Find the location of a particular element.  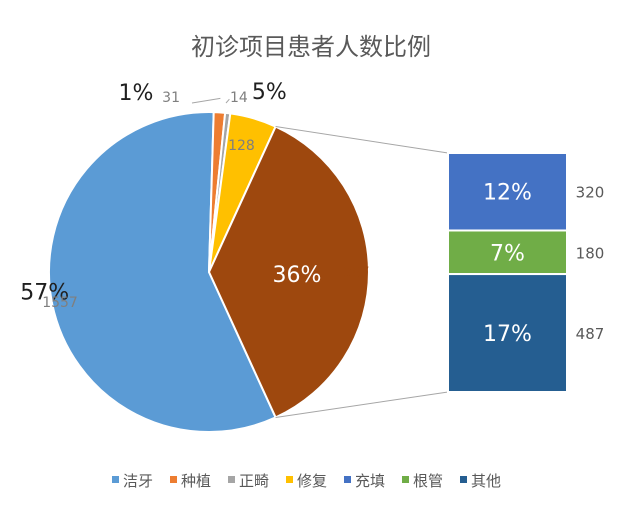

slice-value-label-2: 31 is located at coordinates (171, 98).